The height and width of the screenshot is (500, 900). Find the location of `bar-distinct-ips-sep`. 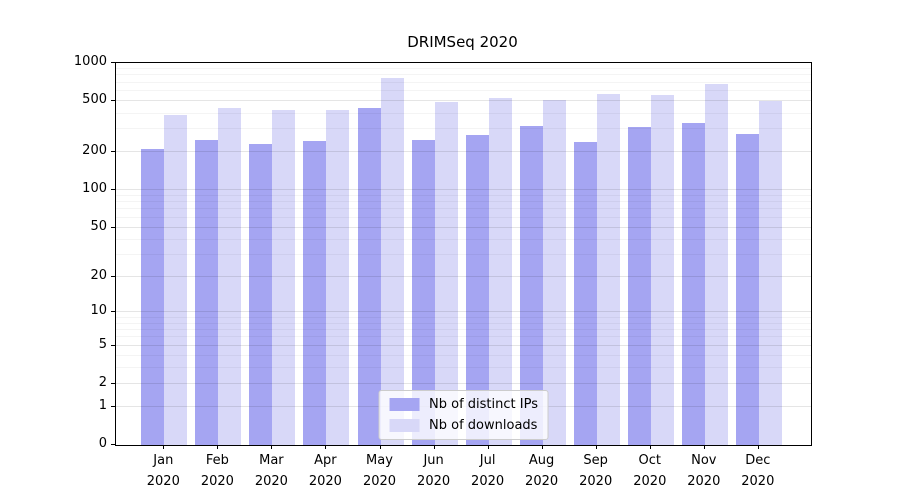

bar-distinct-ips-sep is located at coordinates (585, 293).